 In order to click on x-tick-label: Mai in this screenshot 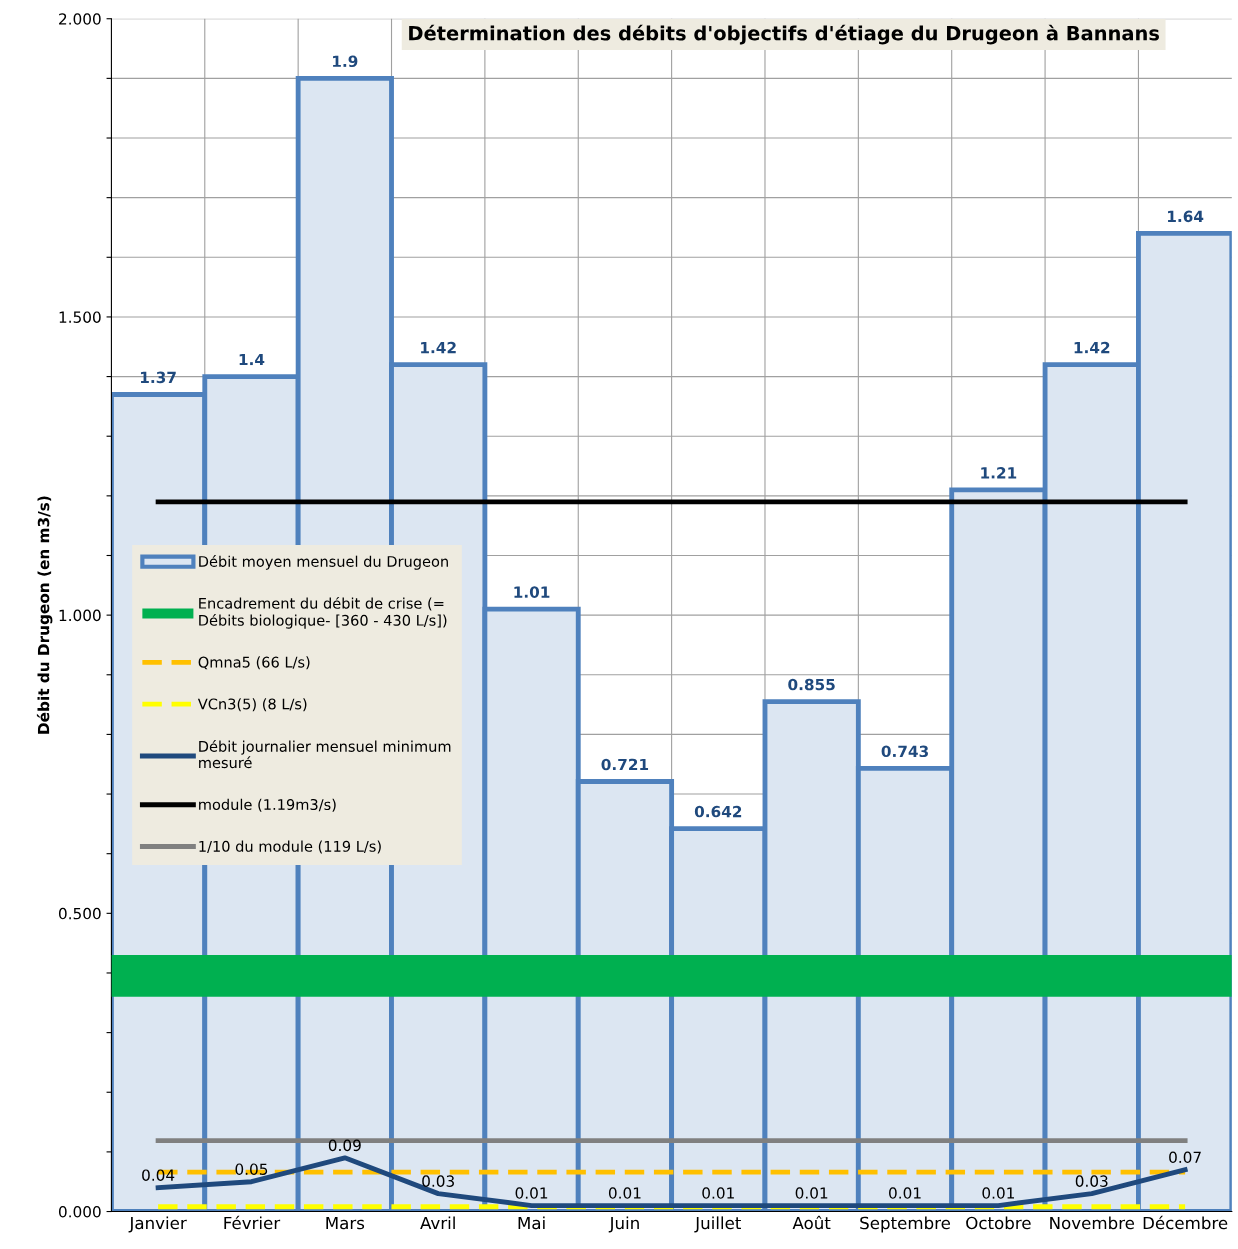, I will do `click(531, 1223)`.